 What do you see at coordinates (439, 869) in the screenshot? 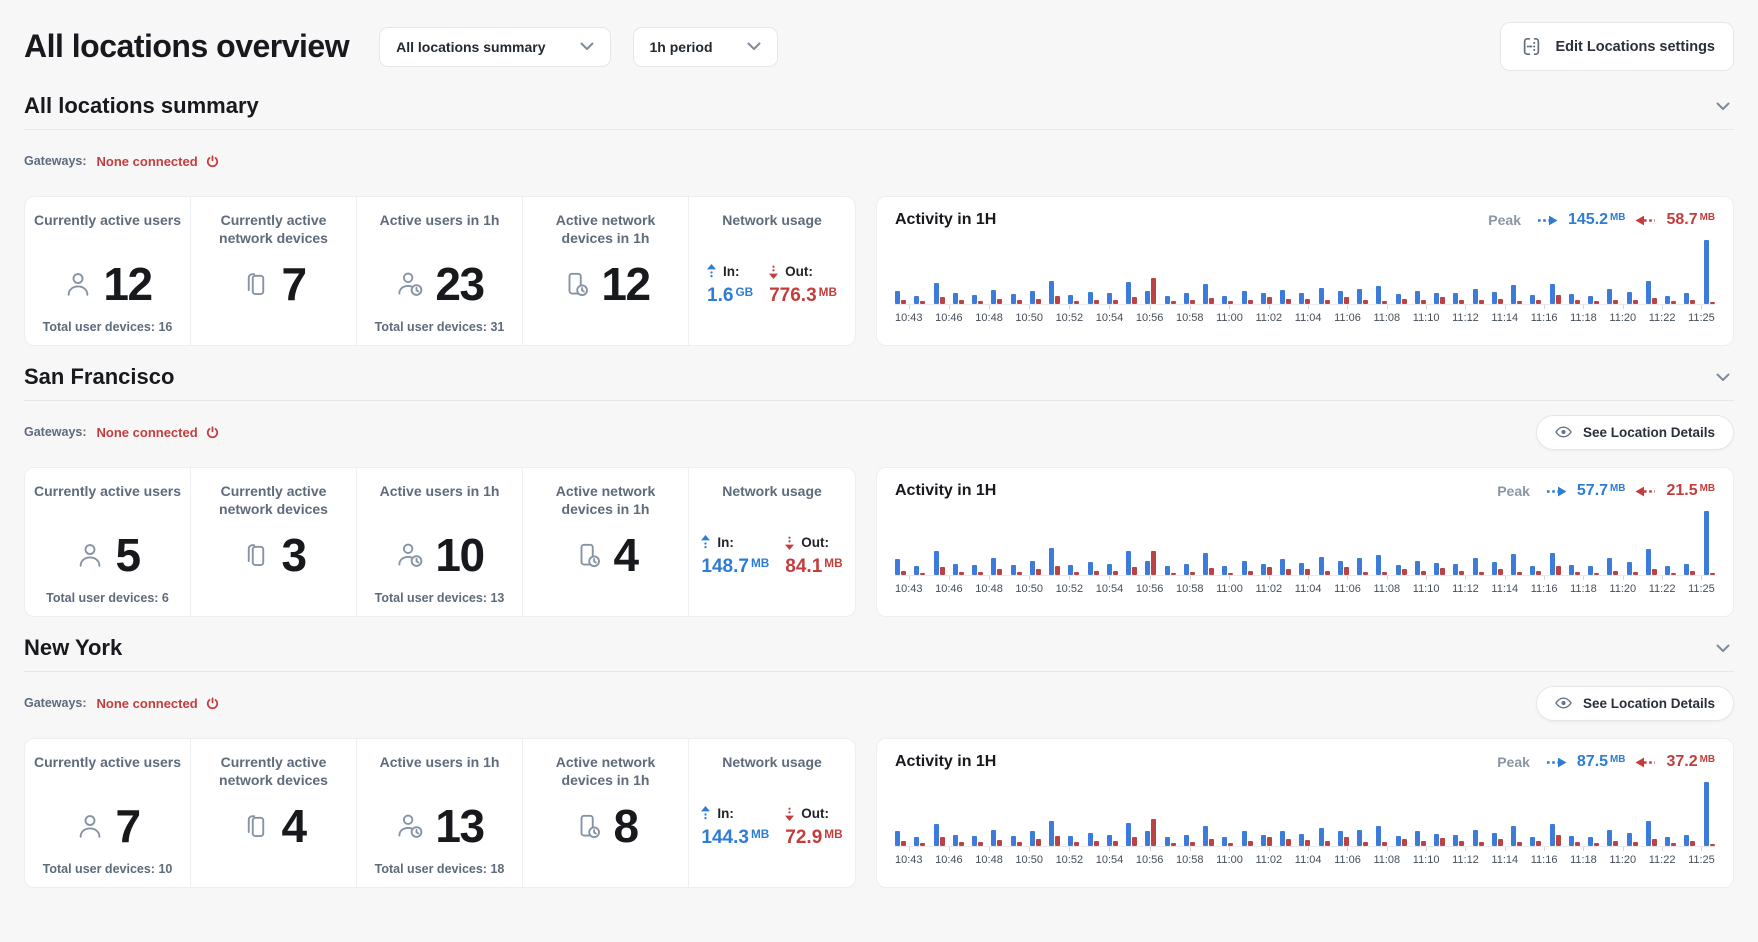
I see `stat-subtext: Total user devices: 18` at bounding box center [439, 869].